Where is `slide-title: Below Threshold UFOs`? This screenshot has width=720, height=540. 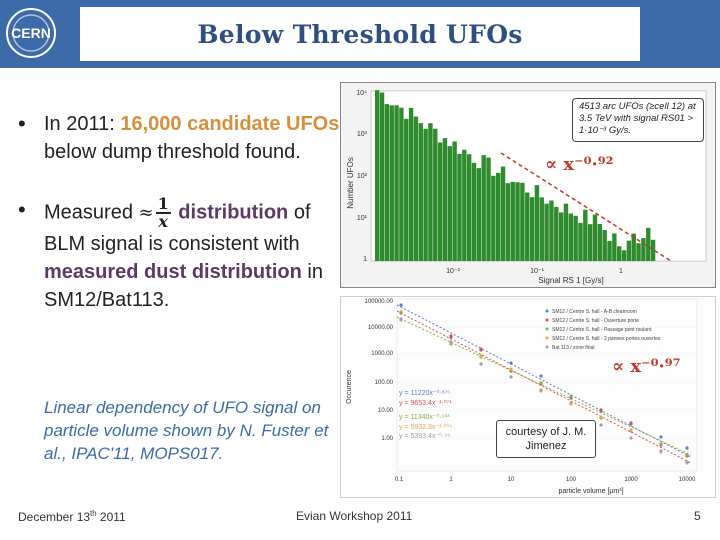
slide-title: Below Threshold UFOs is located at coordinates (360, 34).